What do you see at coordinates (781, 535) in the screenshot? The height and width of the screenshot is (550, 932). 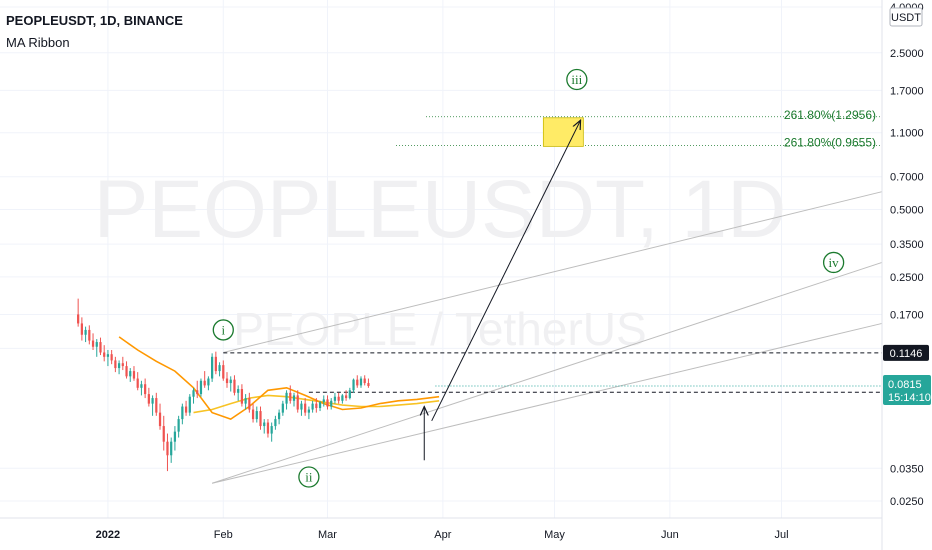 I see `x-tick-label: Jul` at bounding box center [781, 535].